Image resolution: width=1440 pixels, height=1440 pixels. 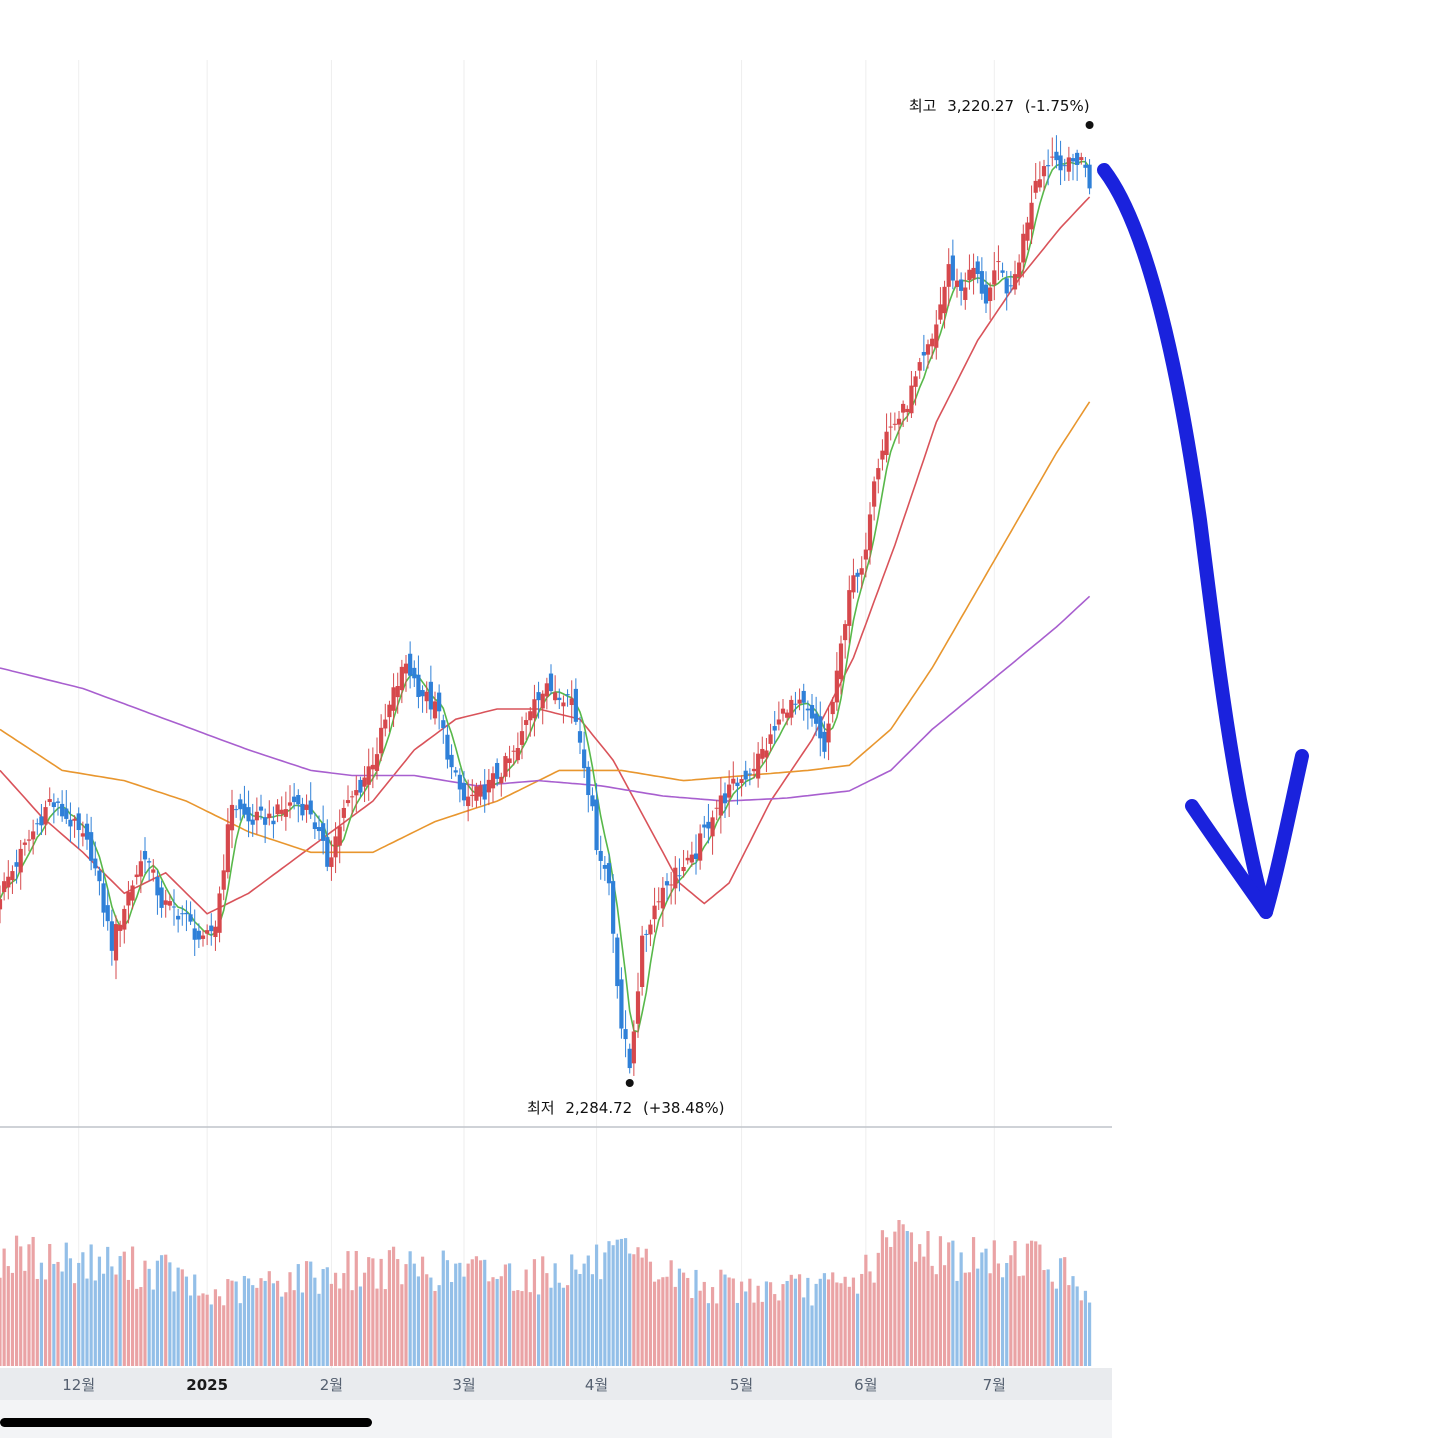 What do you see at coordinates (186, 1422) in the screenshot?
I see `horizontal-scrollbar` at bounding box center [186, 1422].